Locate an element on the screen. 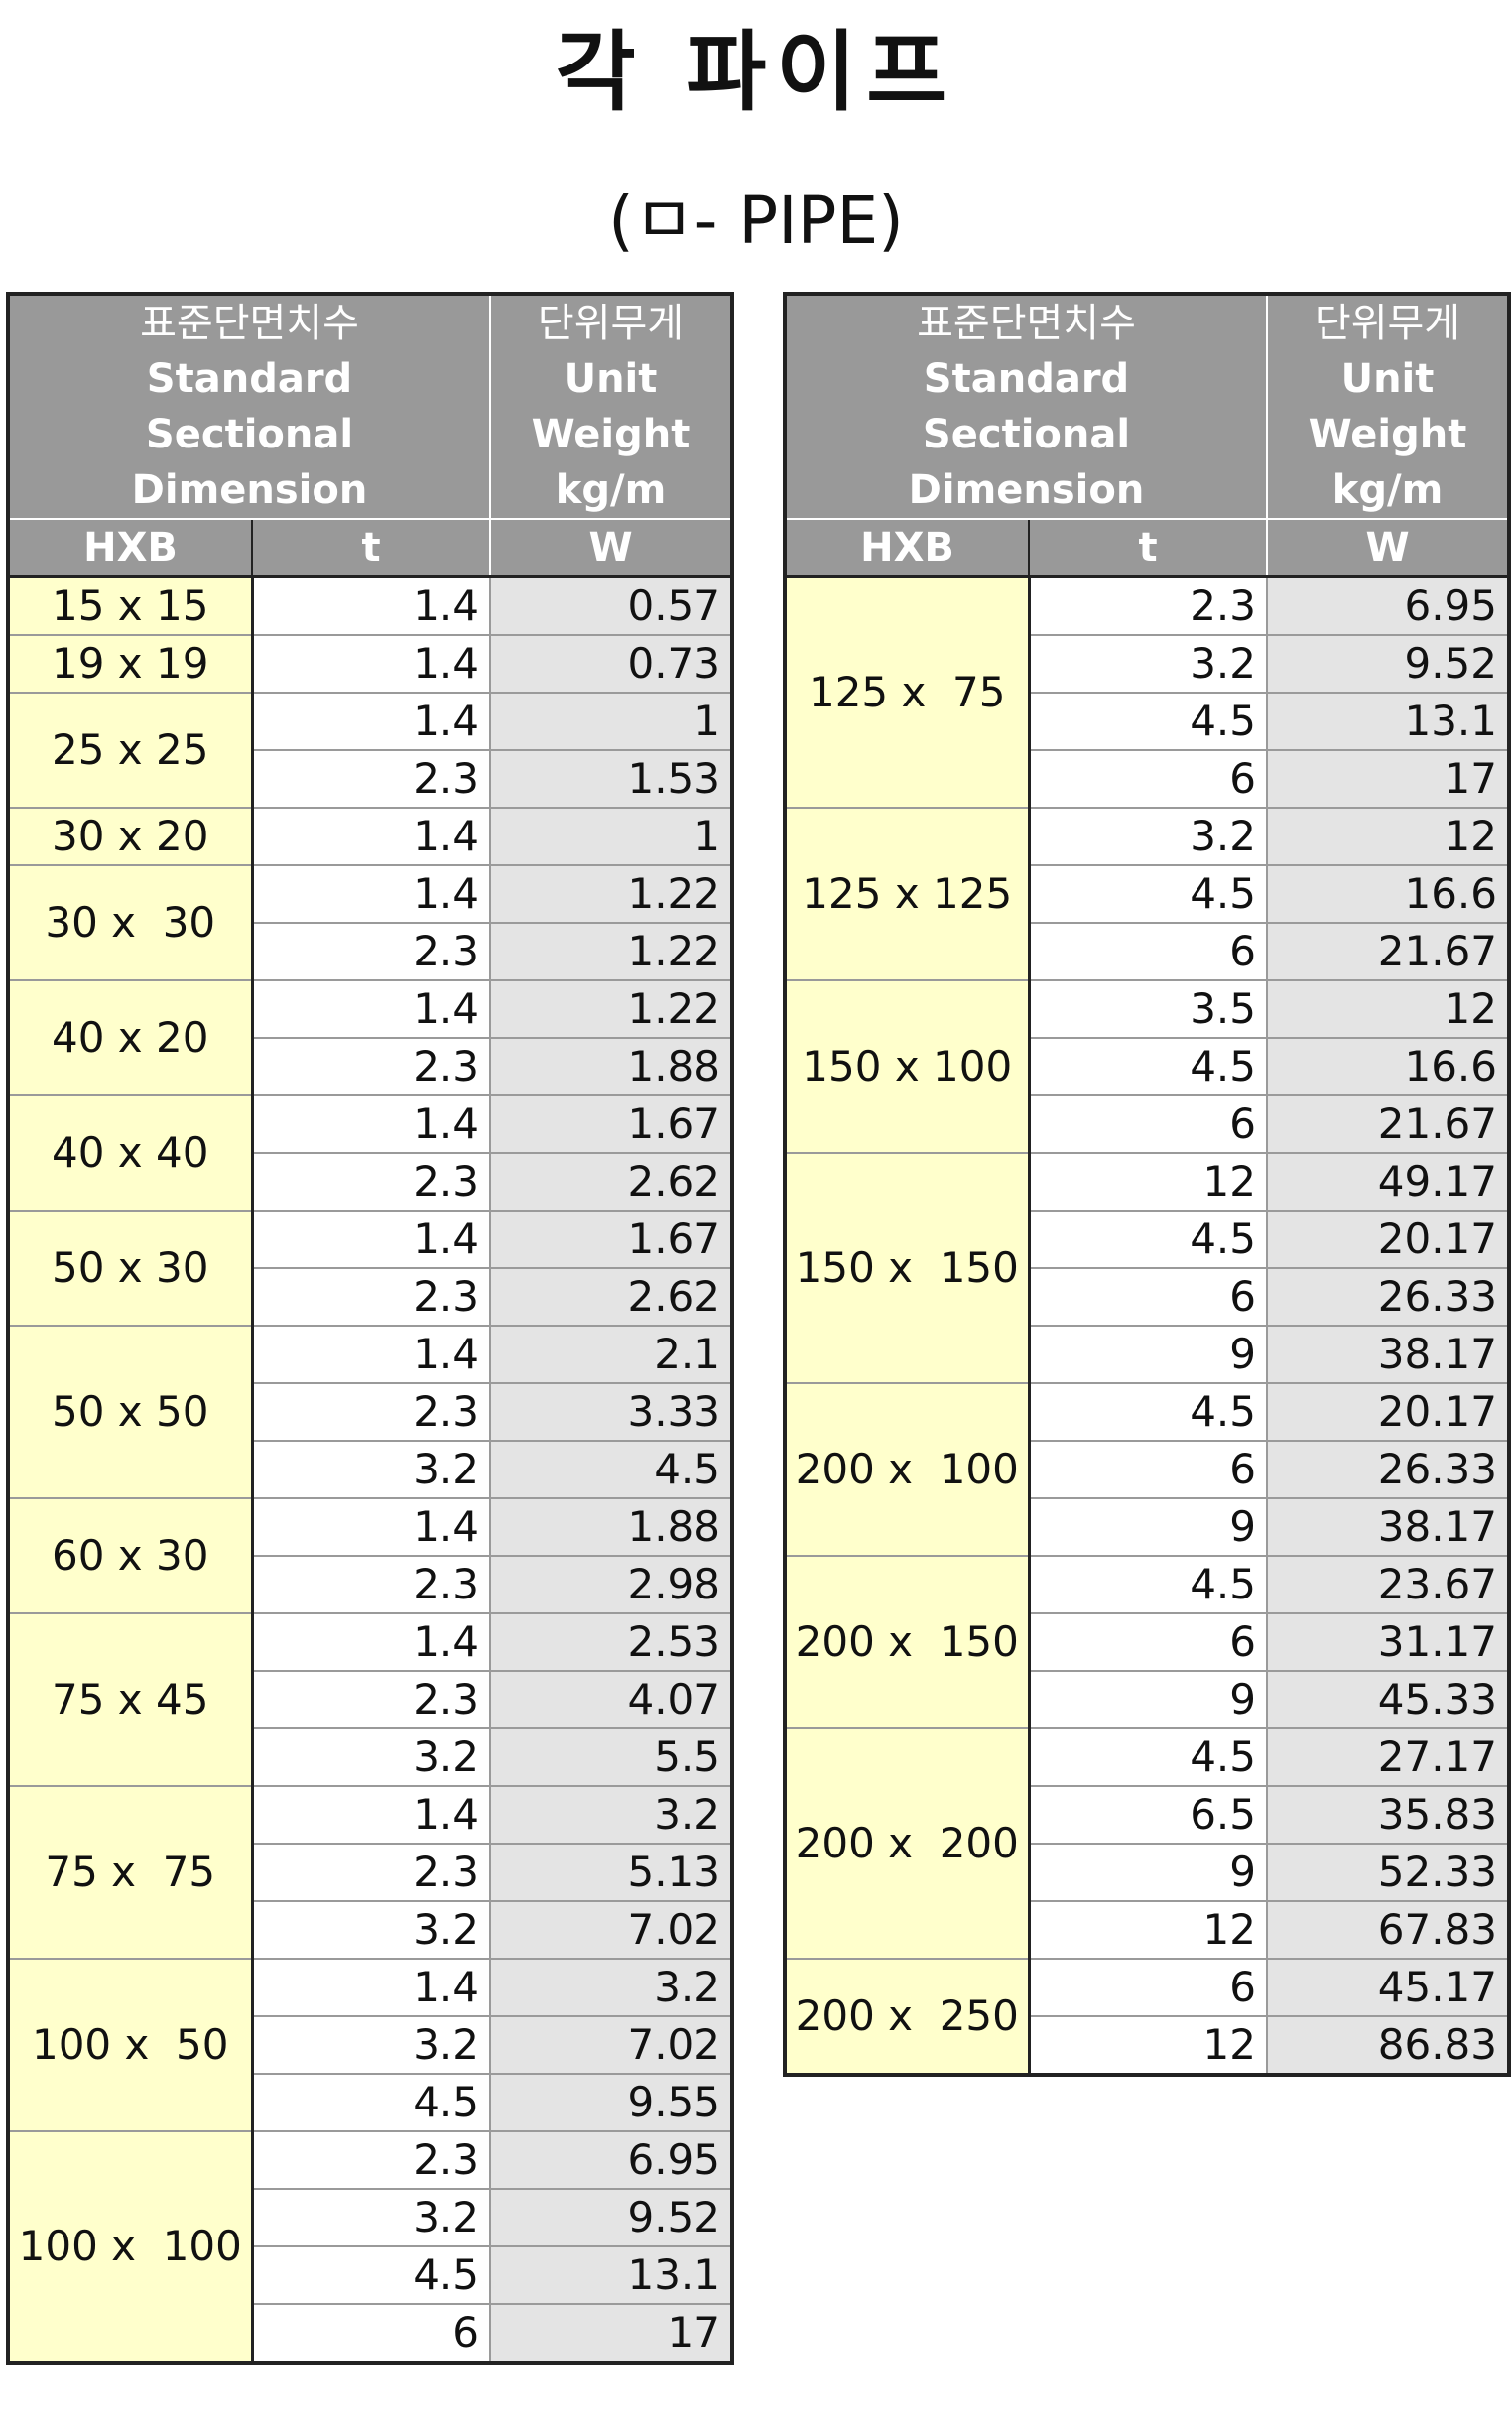 The height and width of the screenshot is (2429, 1512). weight-cell: 67.83 is located at coordinates (1388, 1930).